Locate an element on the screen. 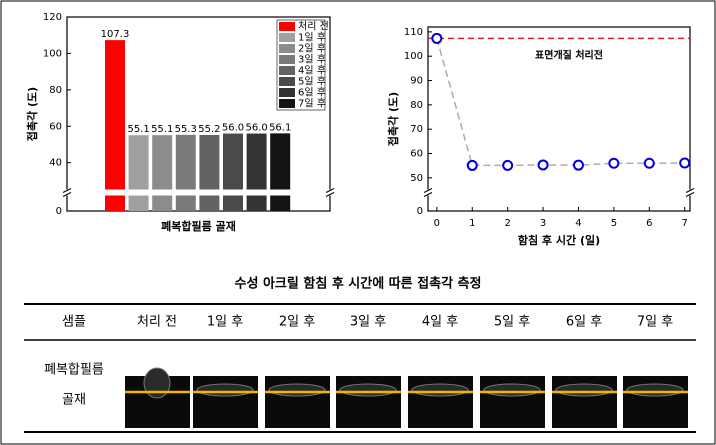  x-tick-label: 0 is located at coordinates (437, 223).